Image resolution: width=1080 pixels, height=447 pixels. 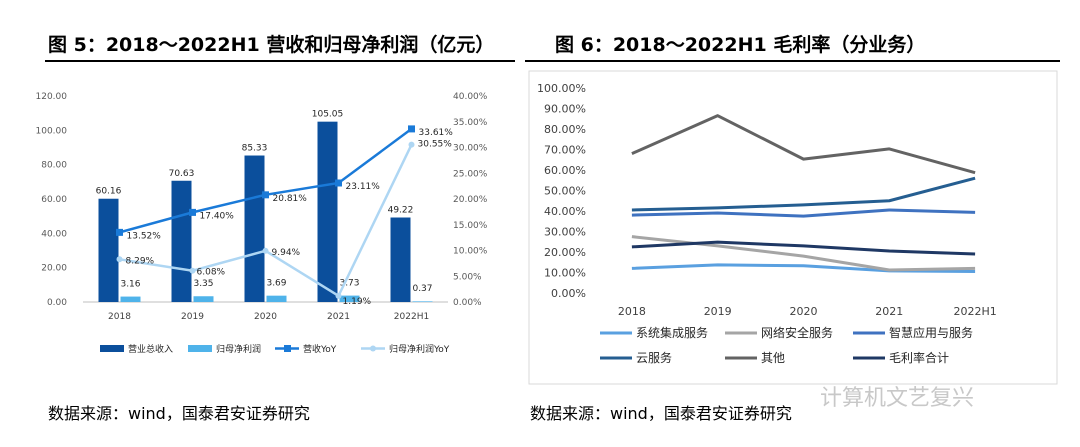 What do you see at coordinates (328, 115) in the screenshot?
I see `bar-revenue-label: 105.05` at bounding box center [328, 115].